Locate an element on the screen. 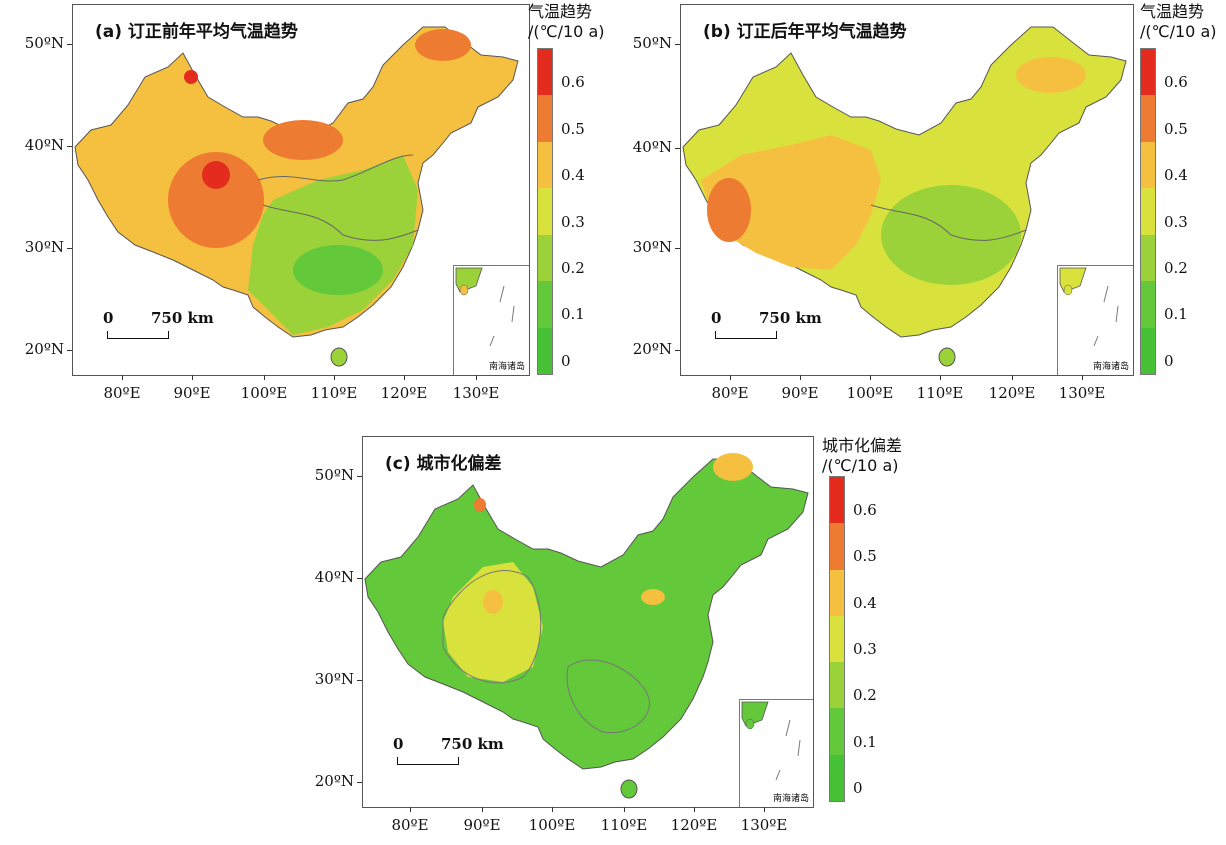 This screenshot has height=845, width=1226. panel-title: (c) 城市化偏差 is located at coordinates (443, 464).